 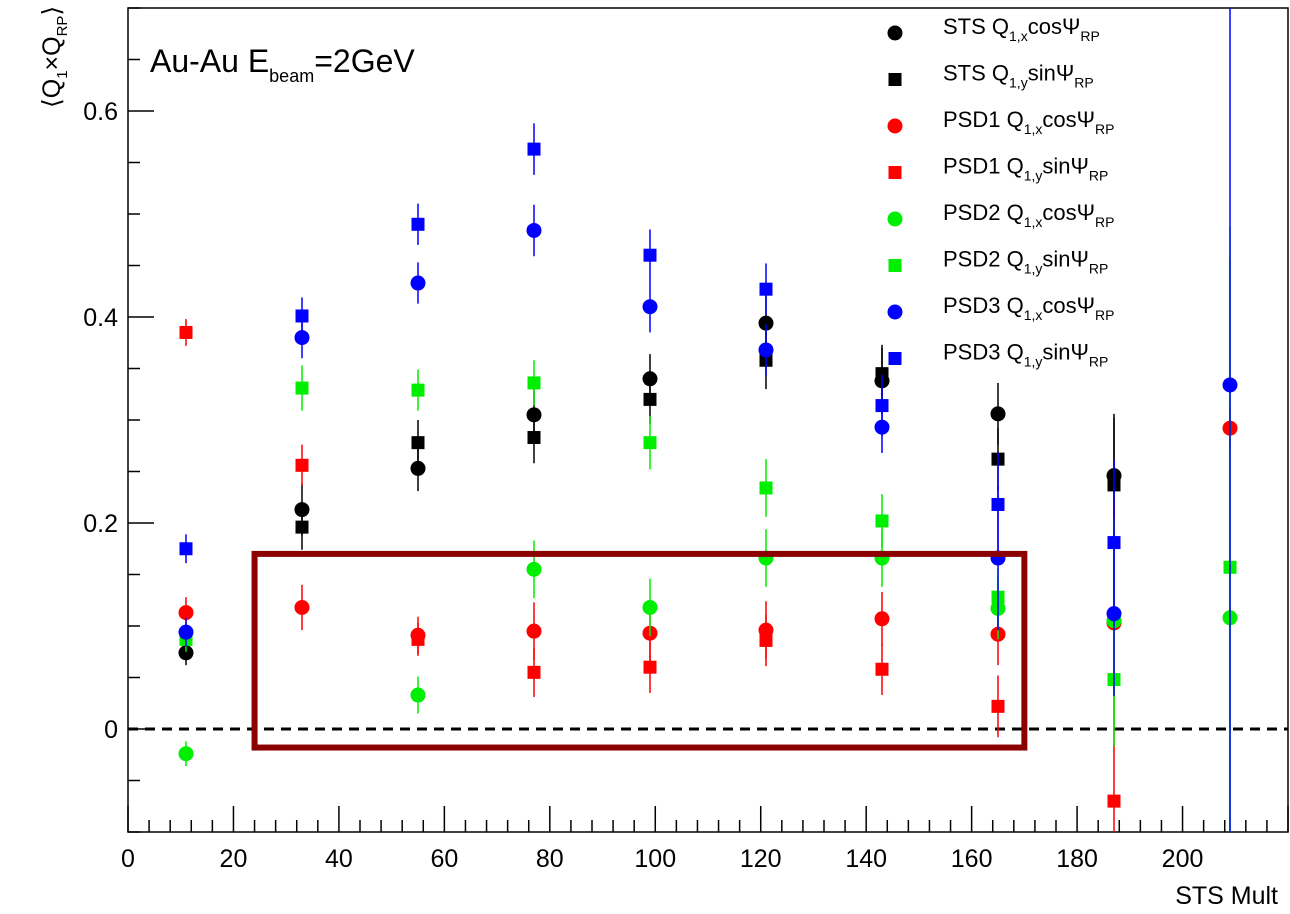 I want to click on x-tick-label: 120, so click(x=761, y=859).